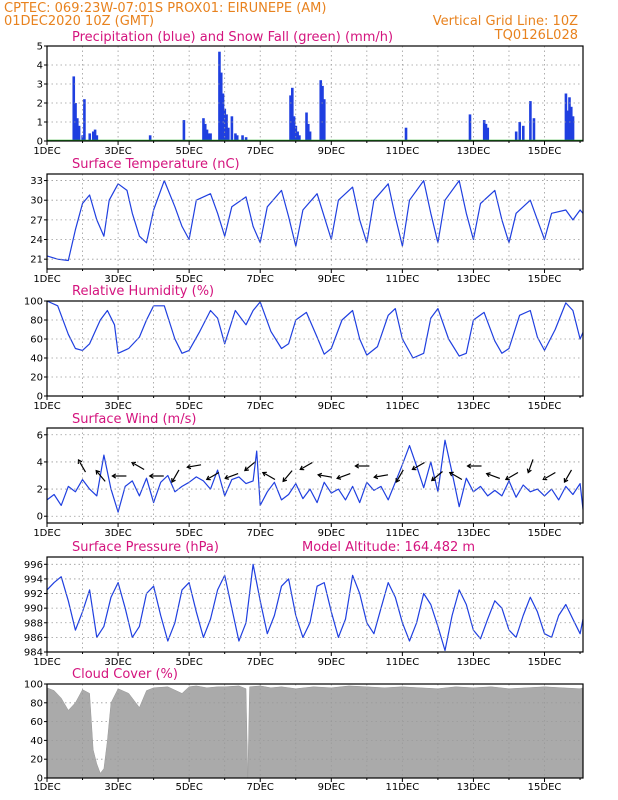 This screenshot has width=618, height=800. What do you see at coordinates (79, 21) in the screenshot?
I see `header-run-time: 01DEC2020 10Z (GMT)` at bounding box center [79, 21].